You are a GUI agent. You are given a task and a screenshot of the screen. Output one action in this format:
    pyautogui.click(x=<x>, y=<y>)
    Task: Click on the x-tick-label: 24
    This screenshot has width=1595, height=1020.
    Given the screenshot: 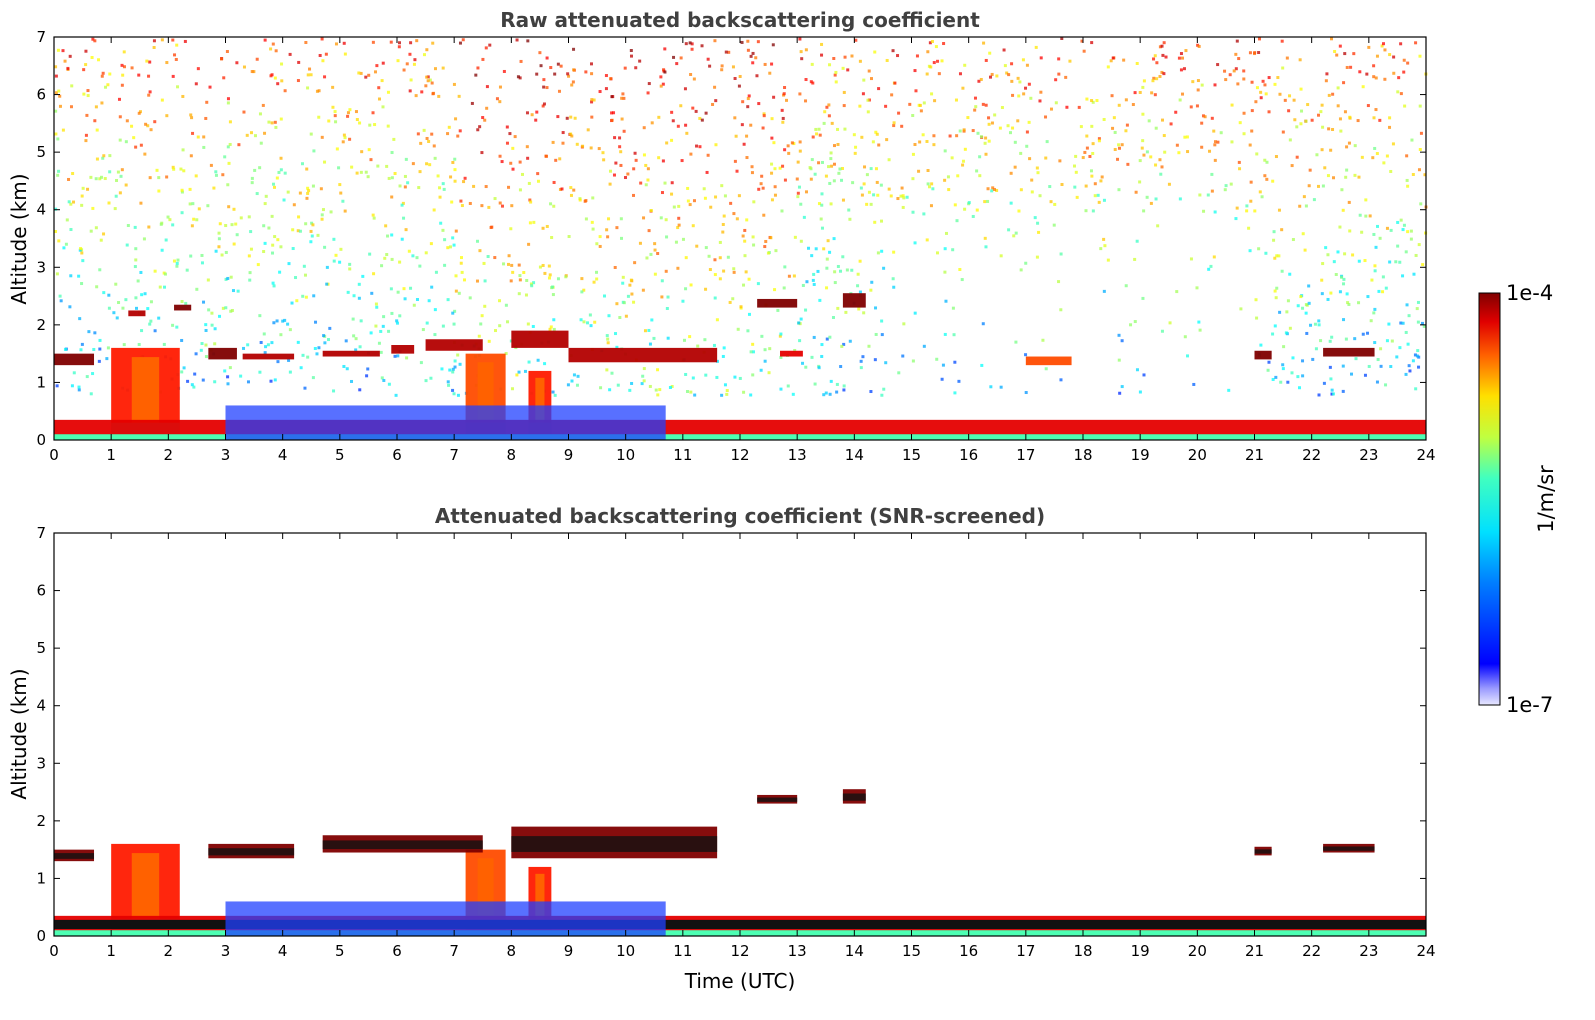 What is the action you would take?
    pyautogui.click(x=1425, y=455)
    